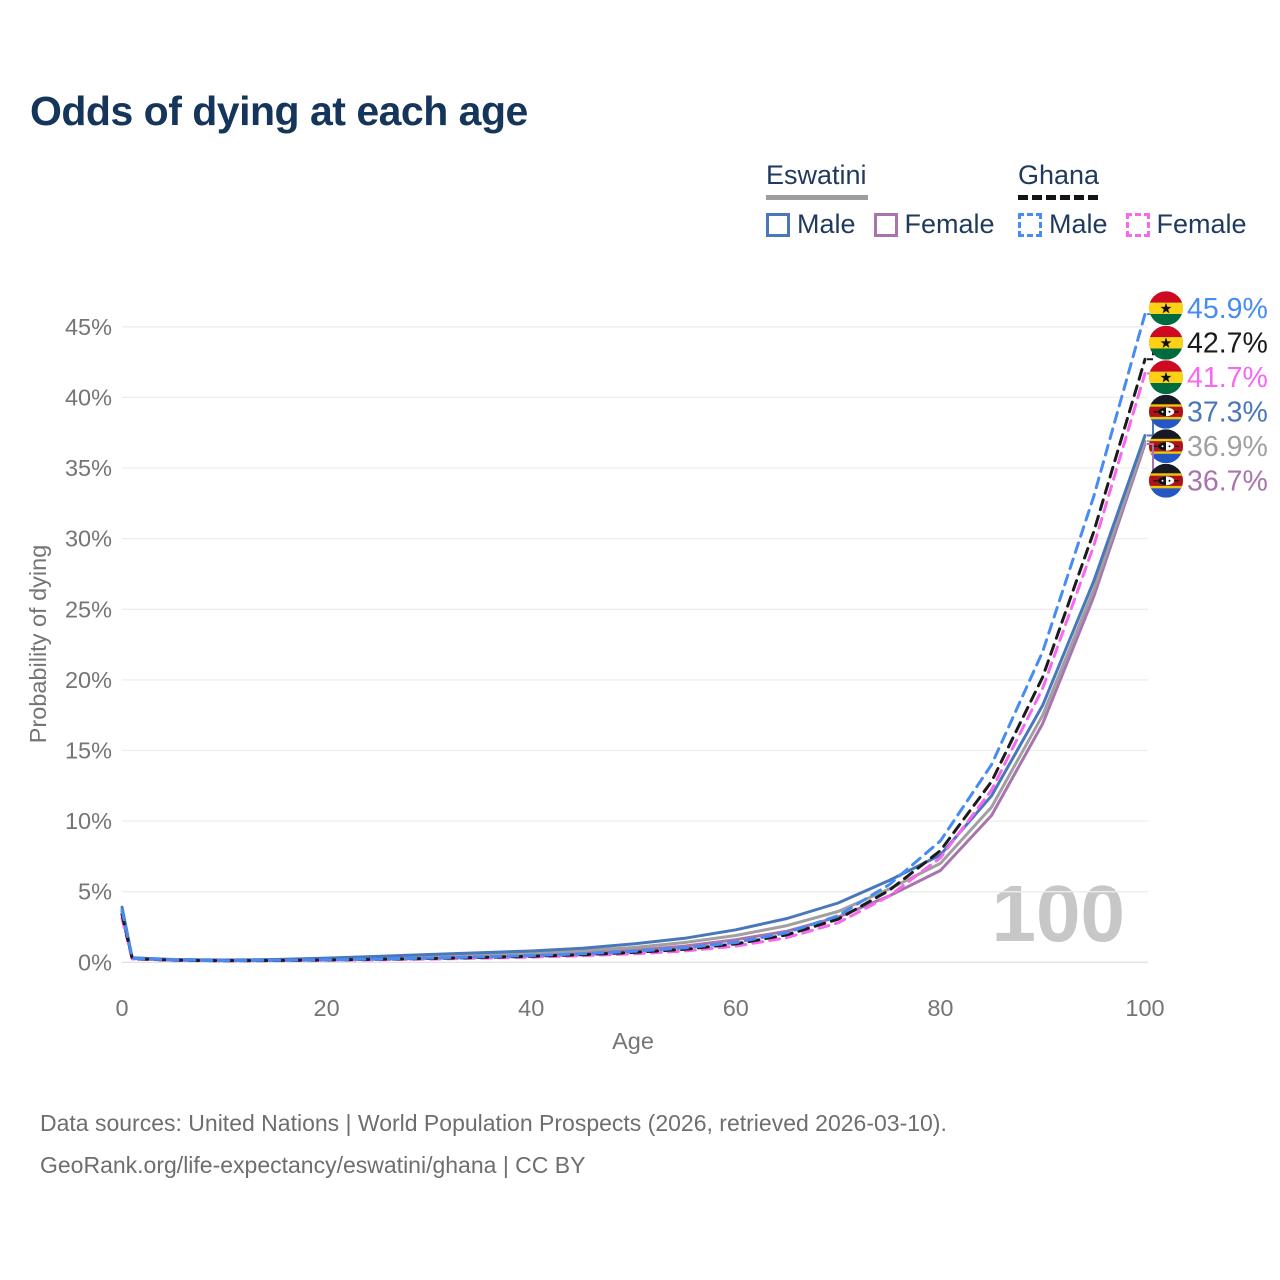 The width and height of the screenshot is (1280, 1280). What do you see at coordinates (88, 327) in the screenshot?
I see `y-tick-label: 45%` at bounding box center [88, 327].